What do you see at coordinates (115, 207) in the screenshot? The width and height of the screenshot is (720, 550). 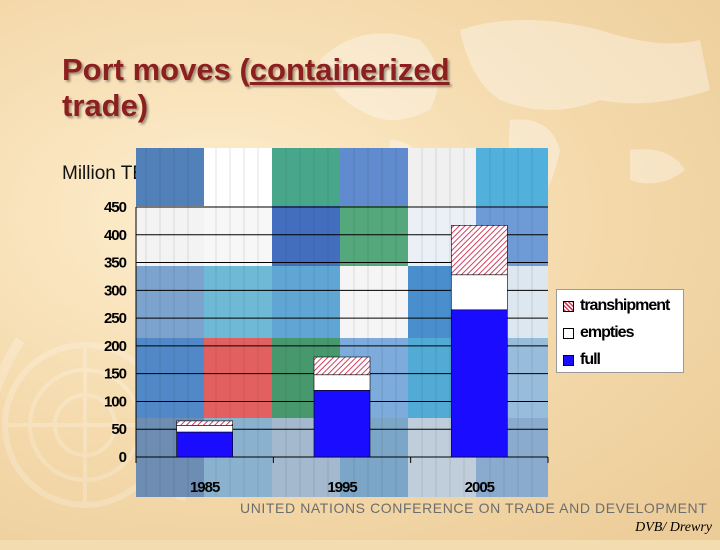 I see `y-tick-label: 450` at bounding box center [115, 207].